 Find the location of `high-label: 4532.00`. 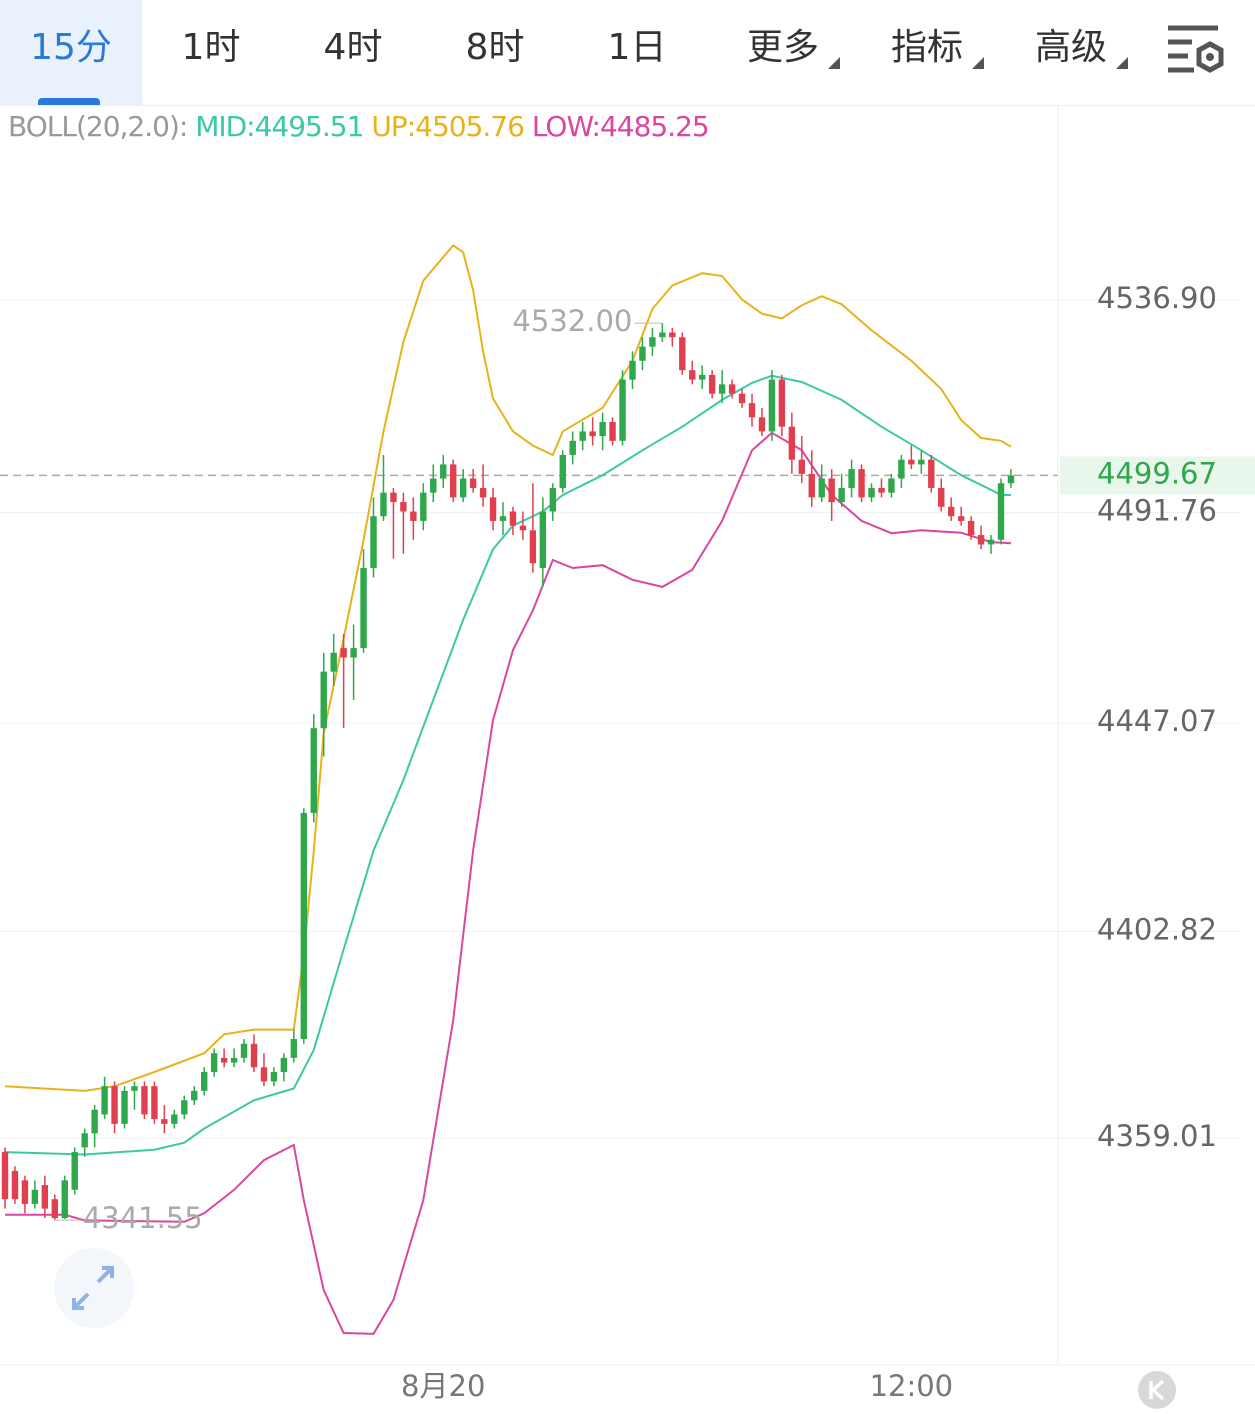

high-label: 4532.00 is located at coordinates (572, 321).